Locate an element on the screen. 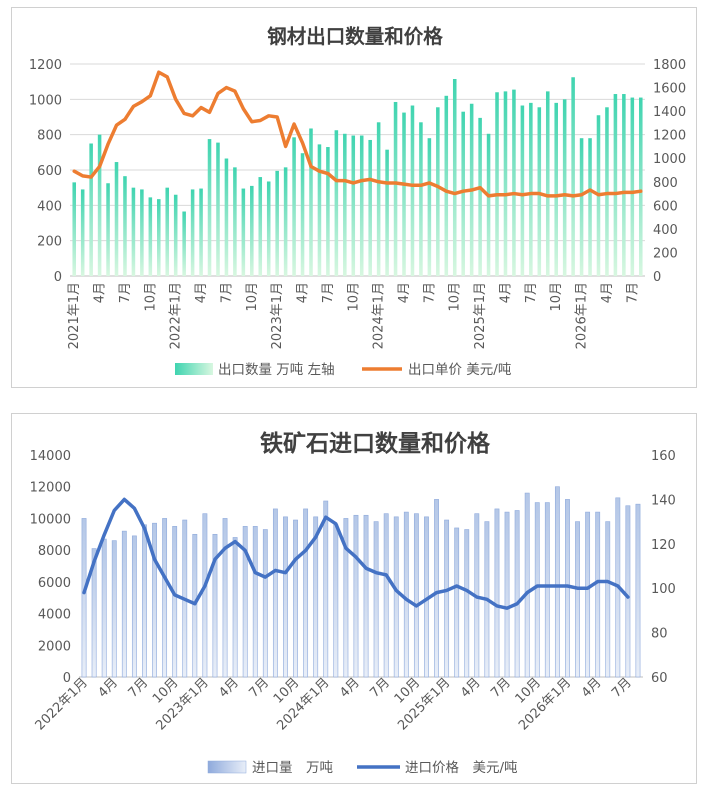 The image size is (710, 787). left-axis-tick-label: 1000 is located at coordinates (45, 100).